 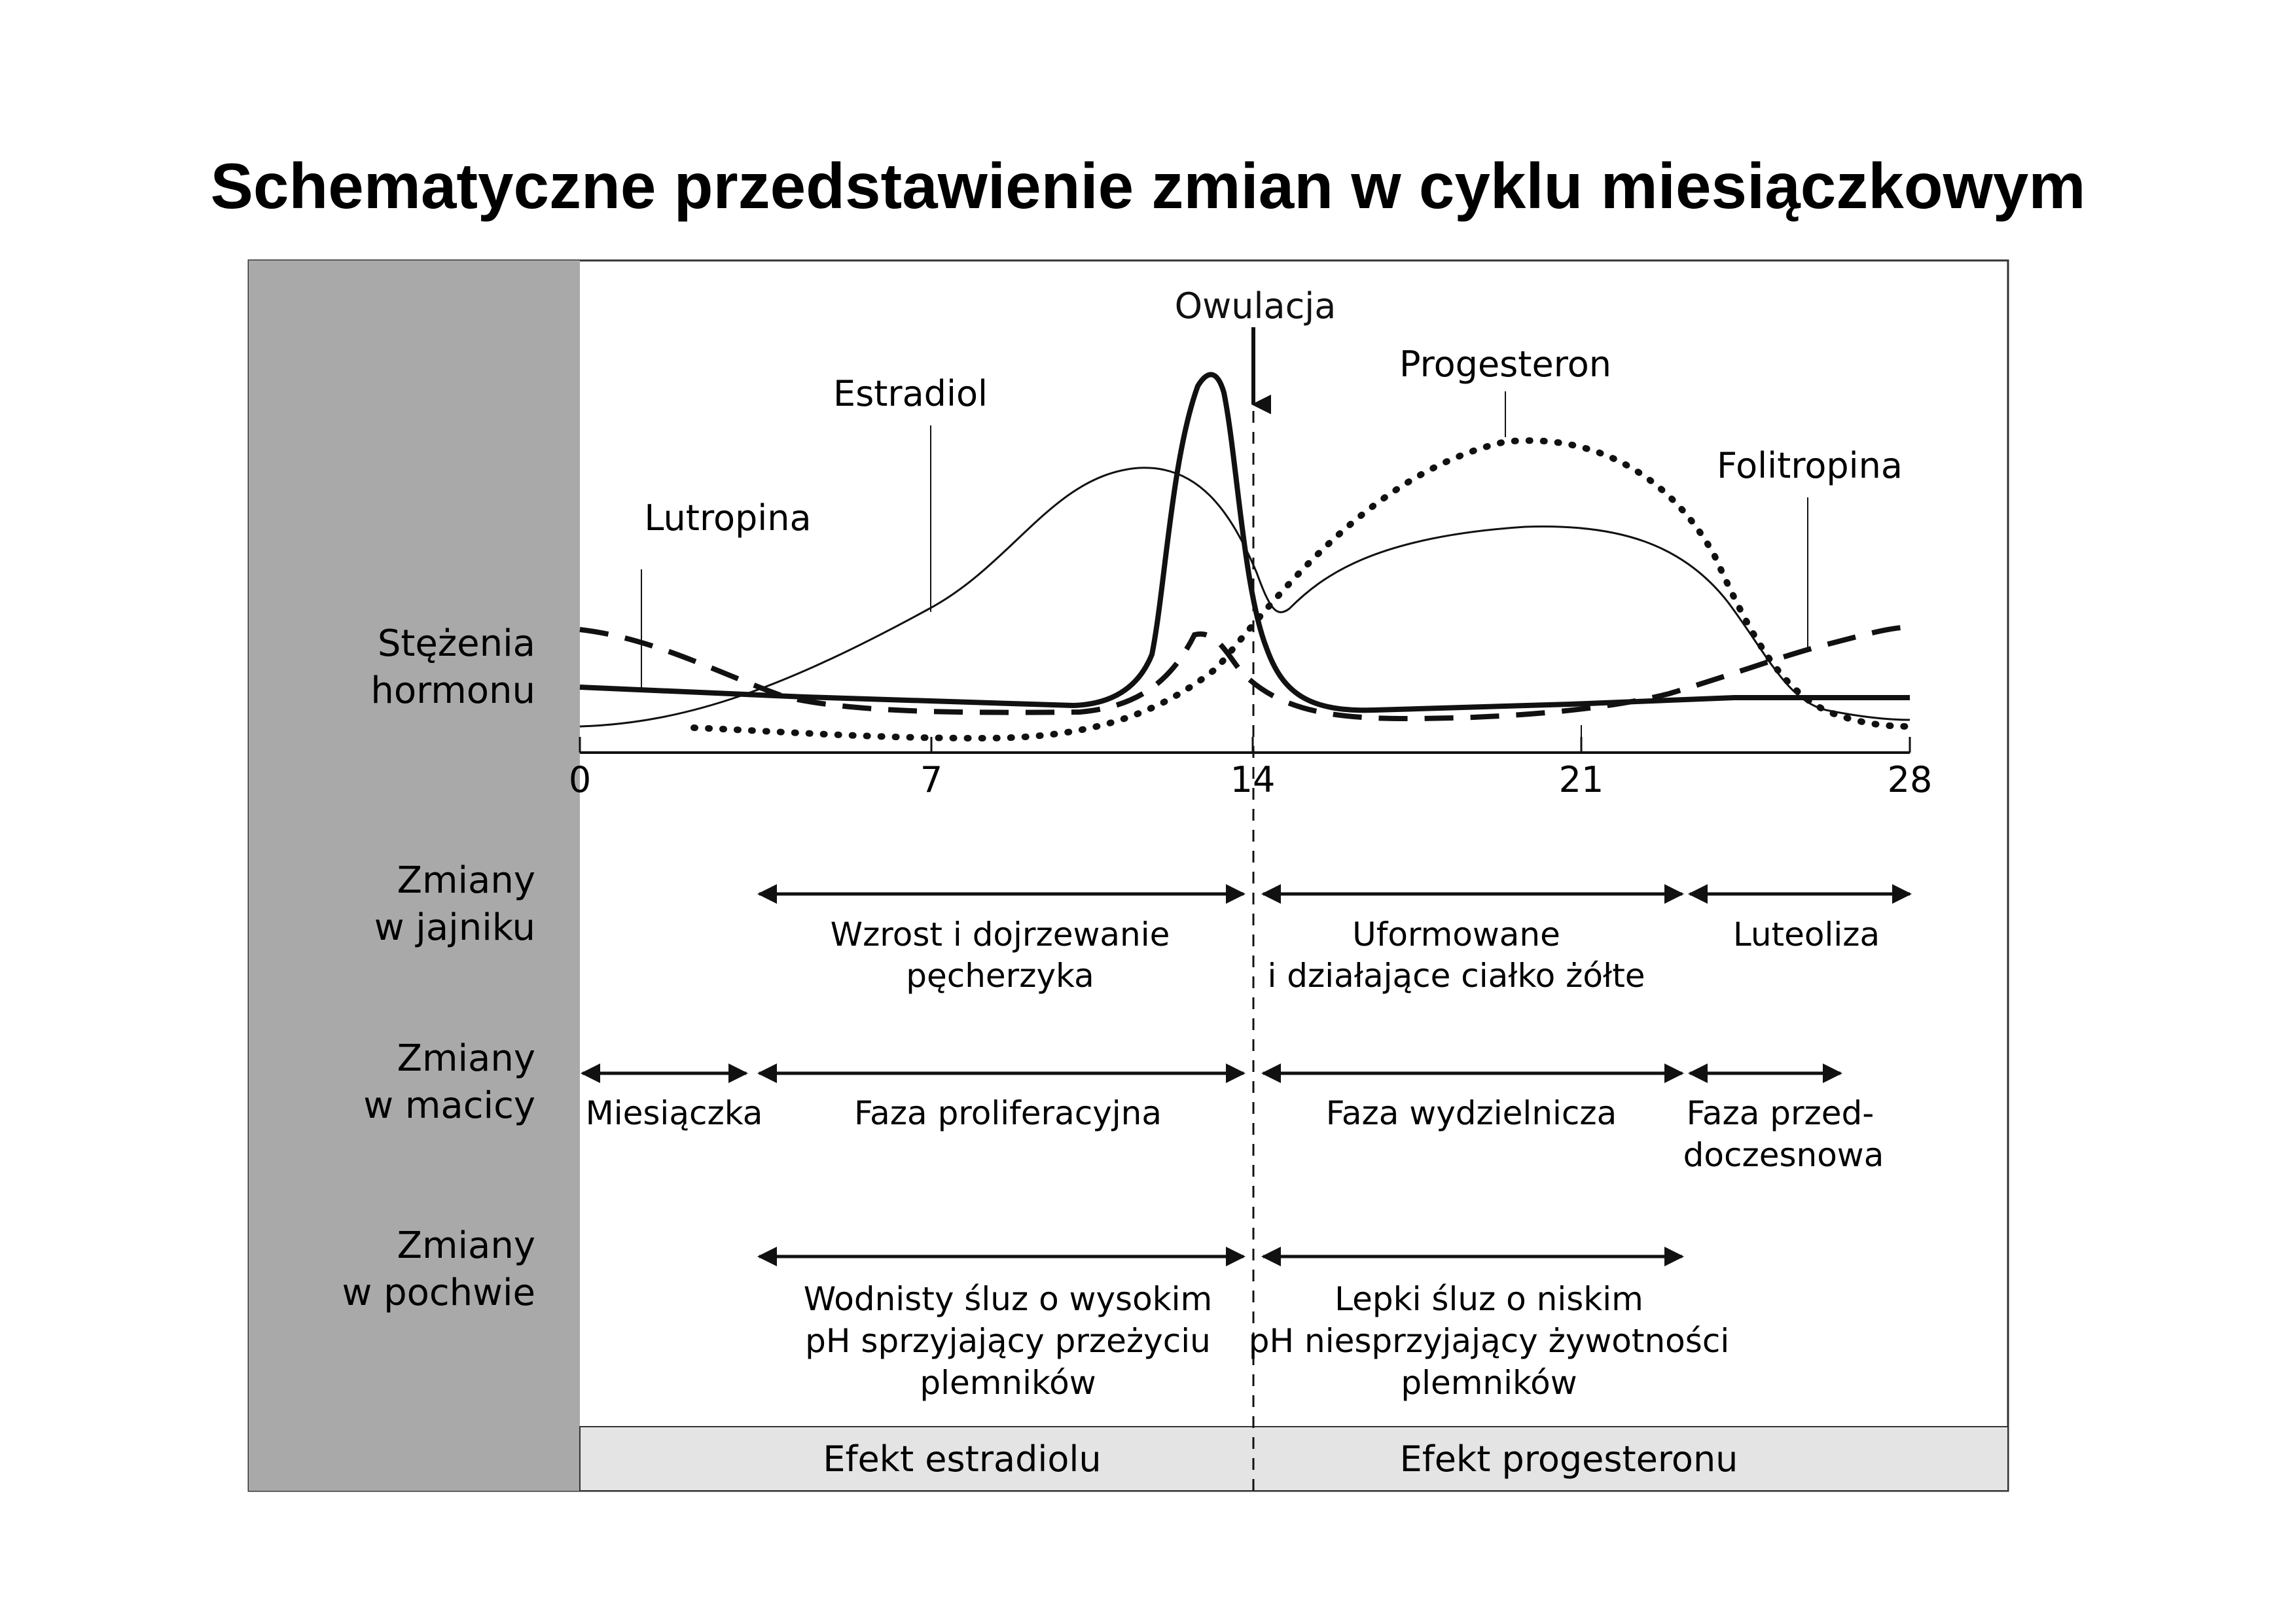 What do you see at coordinates (1781, 1113) in the screenshot?
I see `uterus-premenstrual-text-1: Faza przed-` at bounding box center [1781, 1113].